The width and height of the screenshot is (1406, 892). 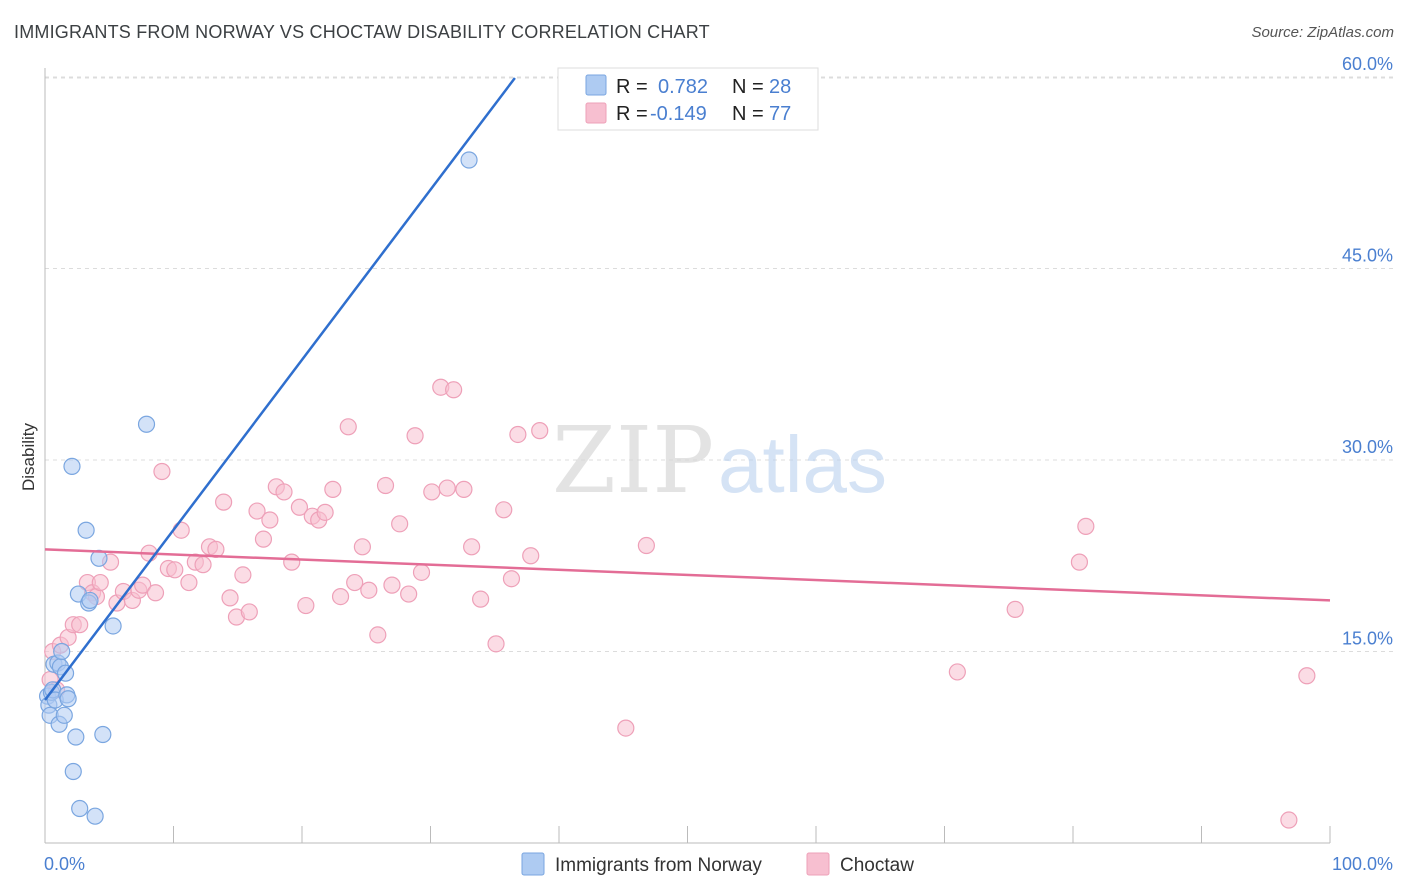 I want to click on legend-r-label-choctaw: R =, so click(x=632, y=114).